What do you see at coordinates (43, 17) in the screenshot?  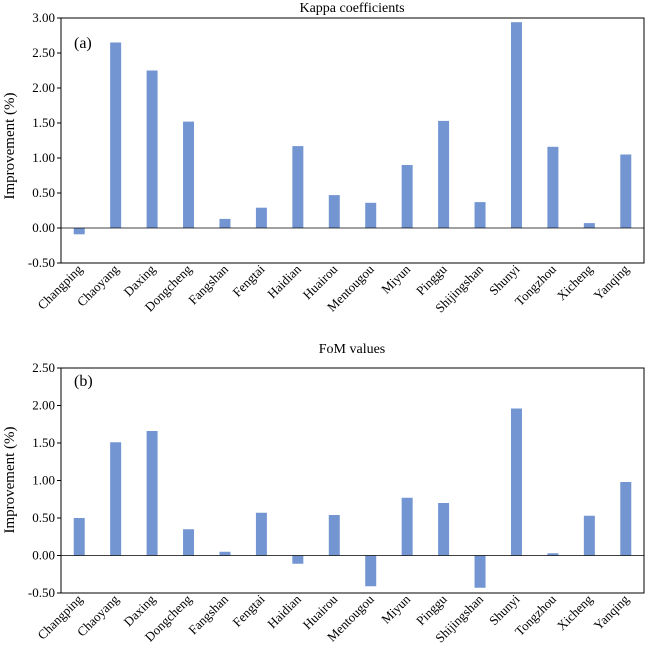 I see `y-tick-label: 3.00` at bounding box center [43, 17].